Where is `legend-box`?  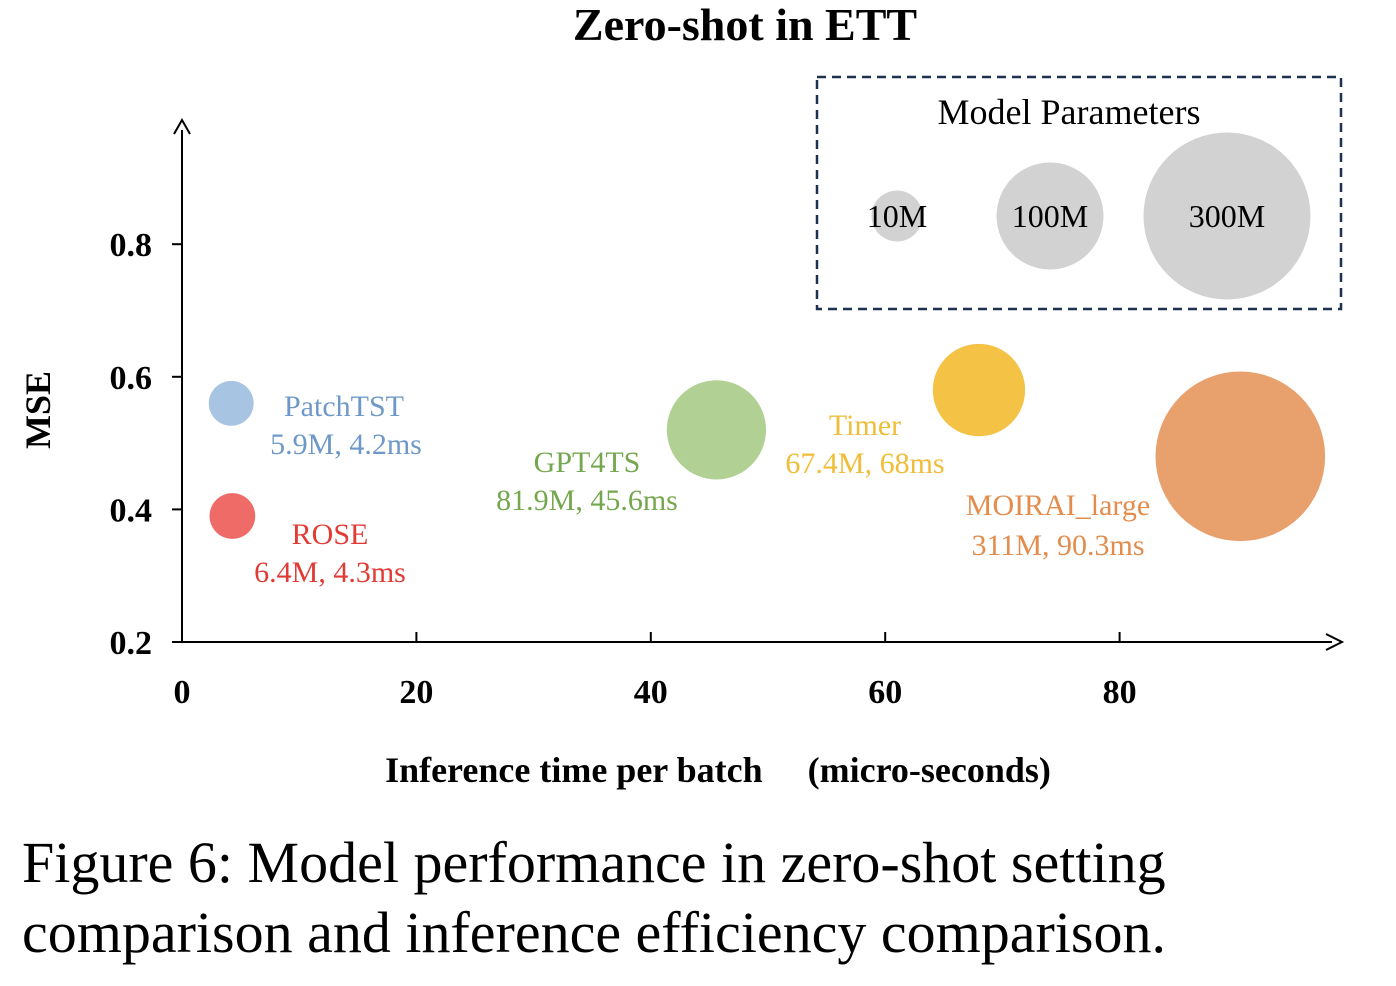
legend-box is located at coordinates (1079, 193).